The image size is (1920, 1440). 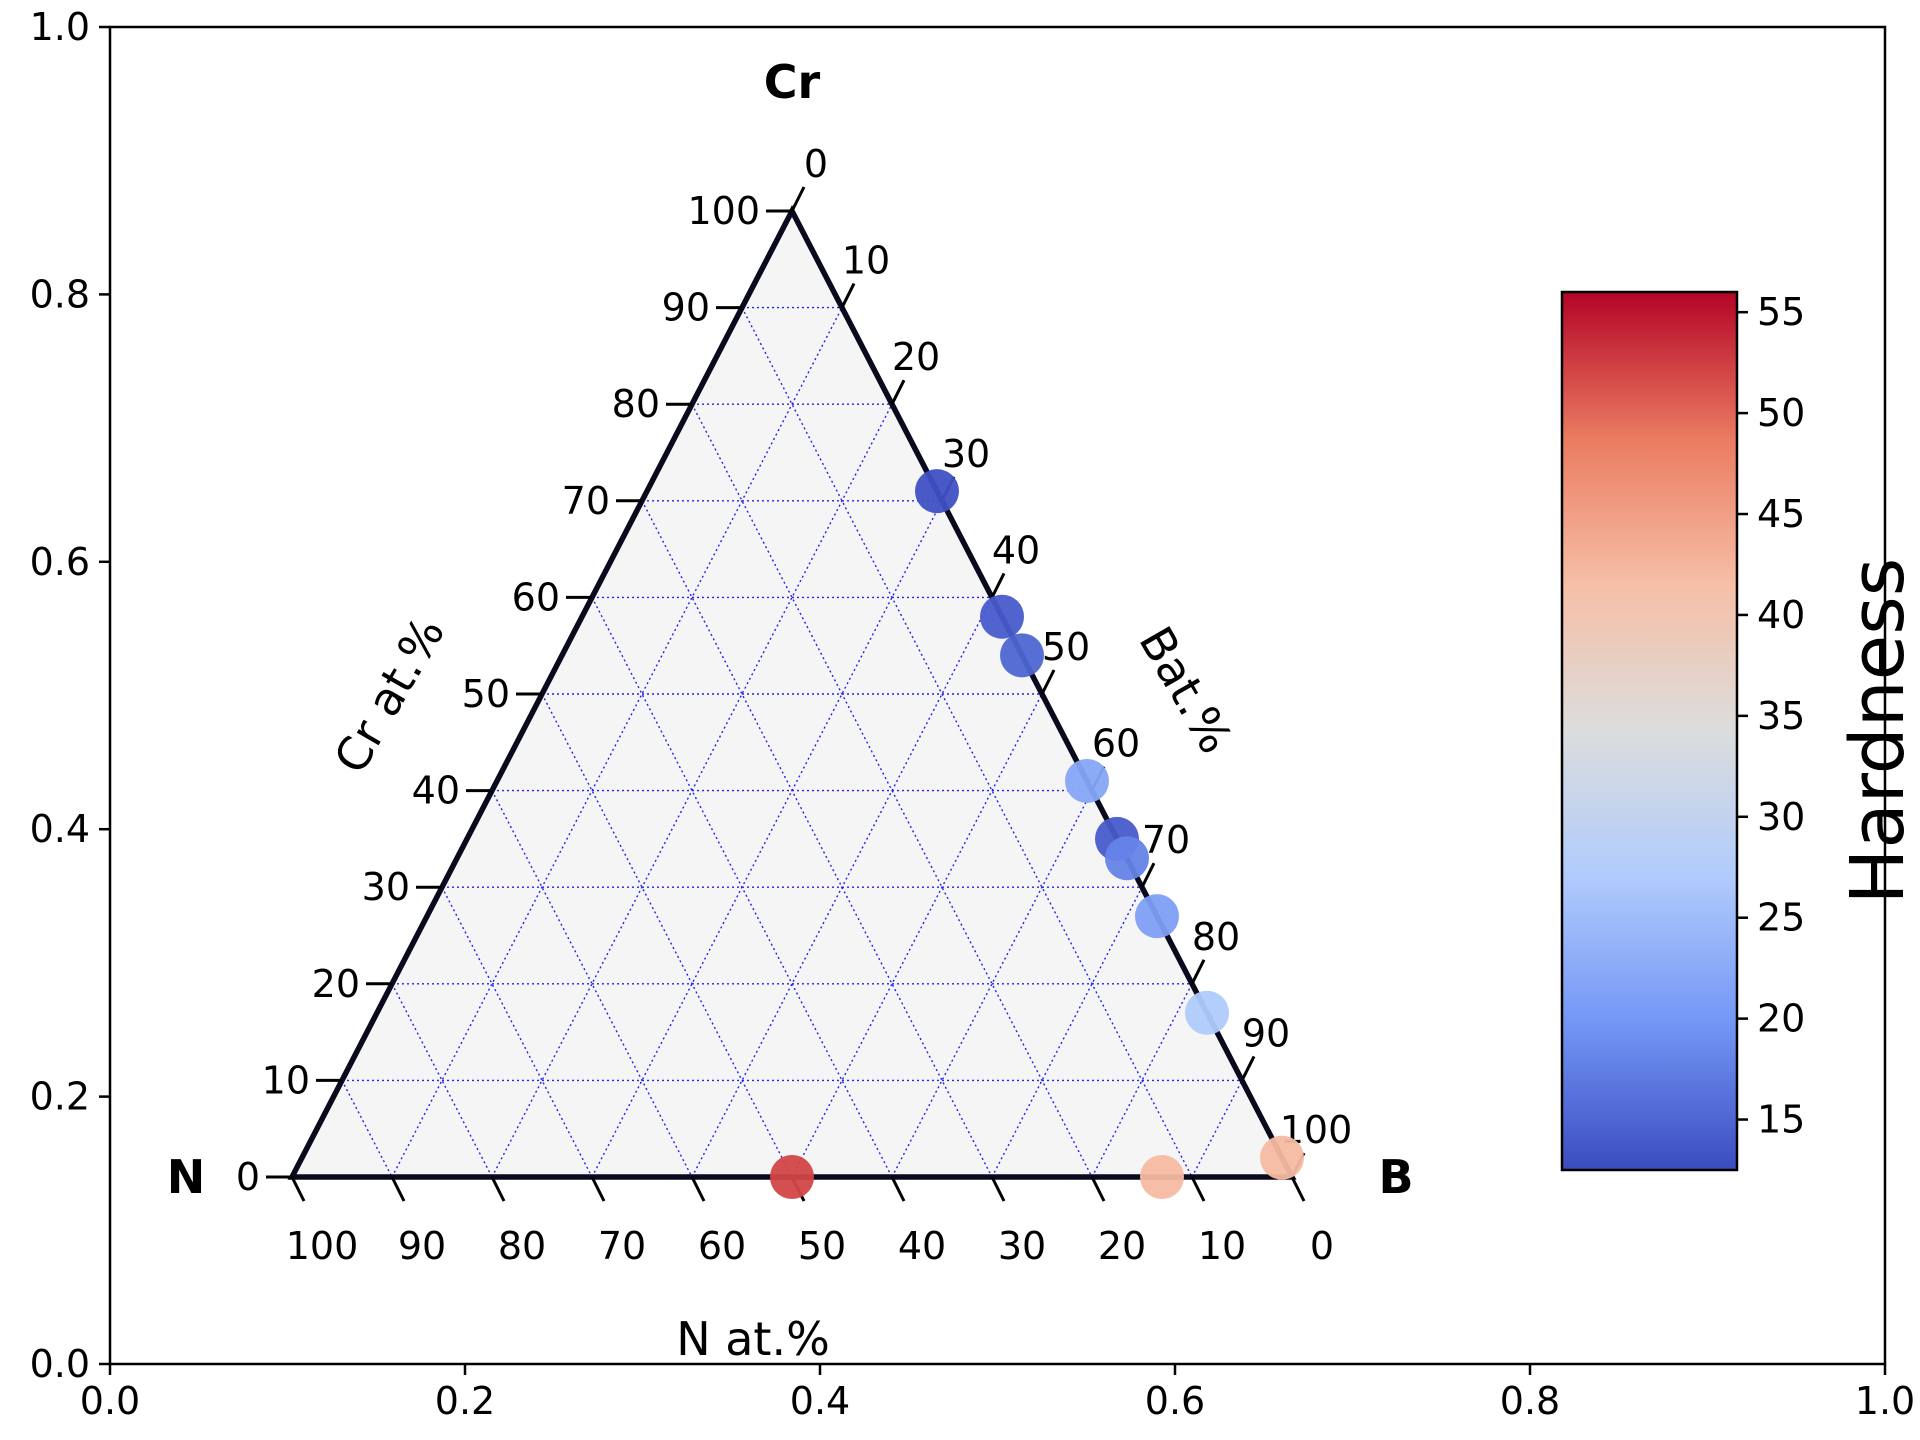 What do you see at coordinates (1016, 550) in the screenshot?
I see `right-tick-label: 40` at bounding box center [1016, 550].